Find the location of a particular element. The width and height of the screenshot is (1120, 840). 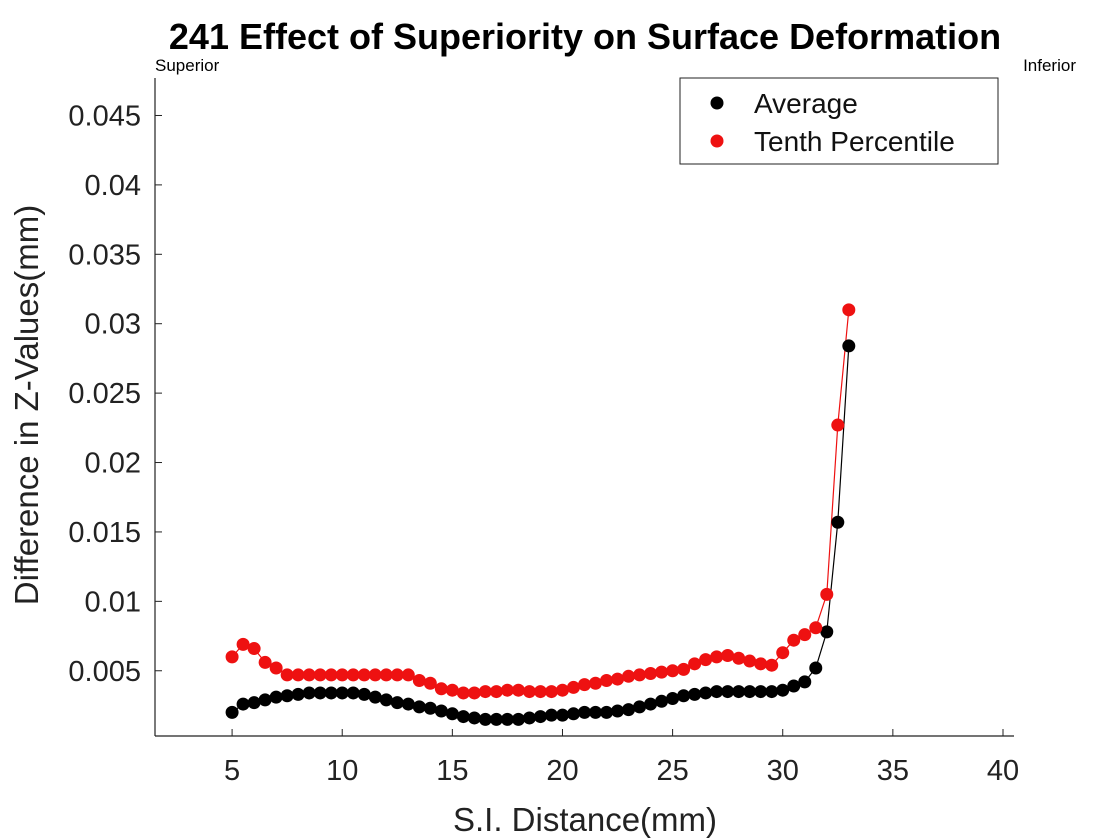

x-tick-label: 10 is located at coordinates (342, 771).